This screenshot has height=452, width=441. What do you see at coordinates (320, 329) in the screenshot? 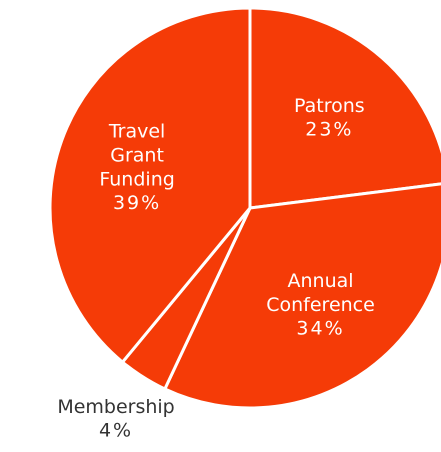
I see `value-label: 34%` at bounding box center [320, 329].